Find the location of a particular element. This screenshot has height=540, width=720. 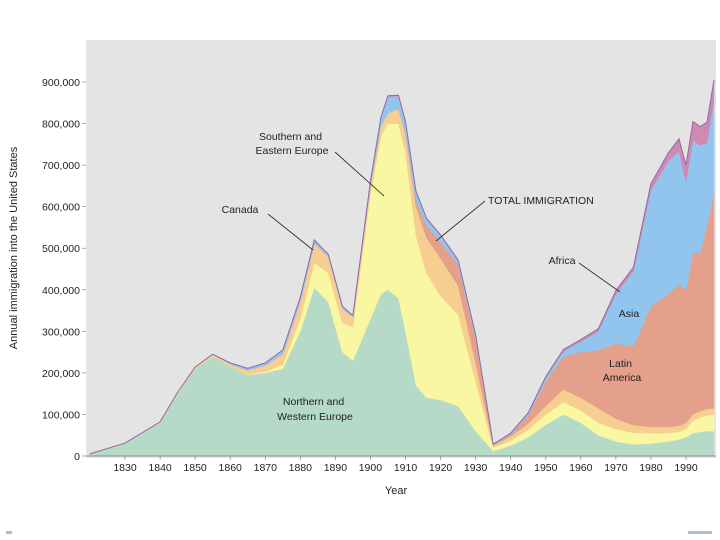

y-tick-label: 0 is located at coordinates (77, 457).